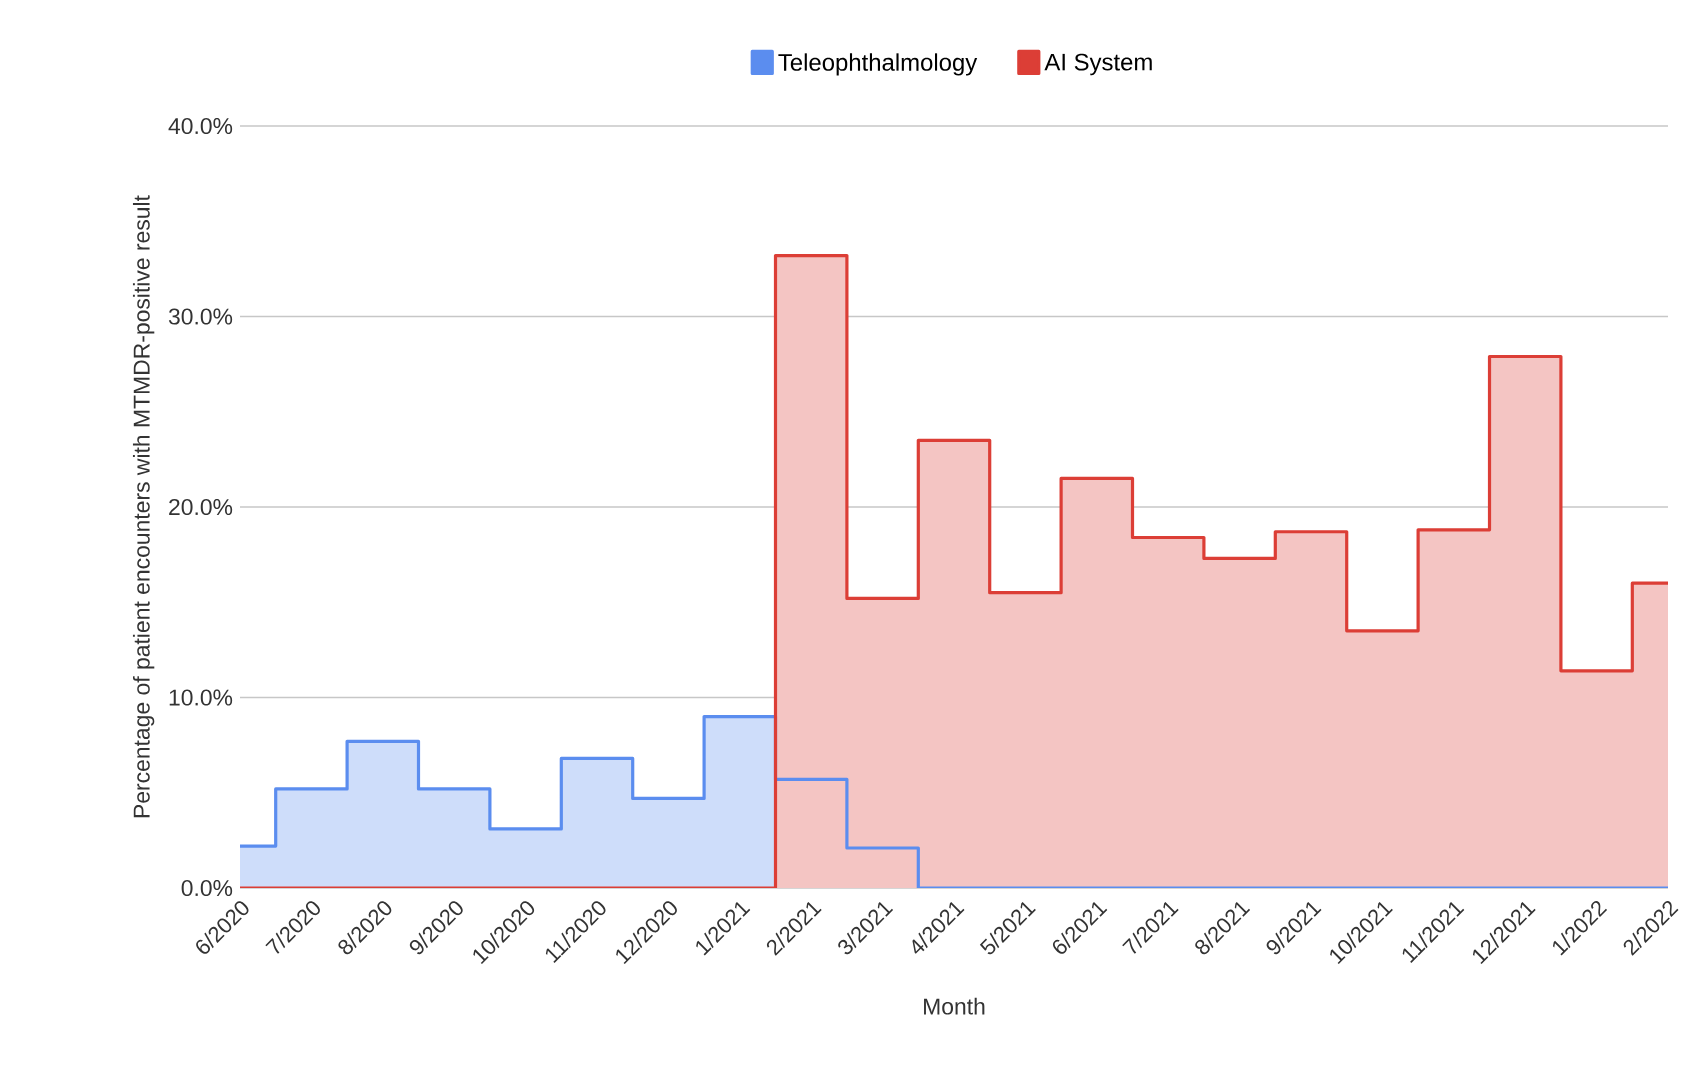  What do you see at coordinates (200, 316) in the screenshot?
I see `y-tick-label: 30.0%` at bounding box center [200, 316].